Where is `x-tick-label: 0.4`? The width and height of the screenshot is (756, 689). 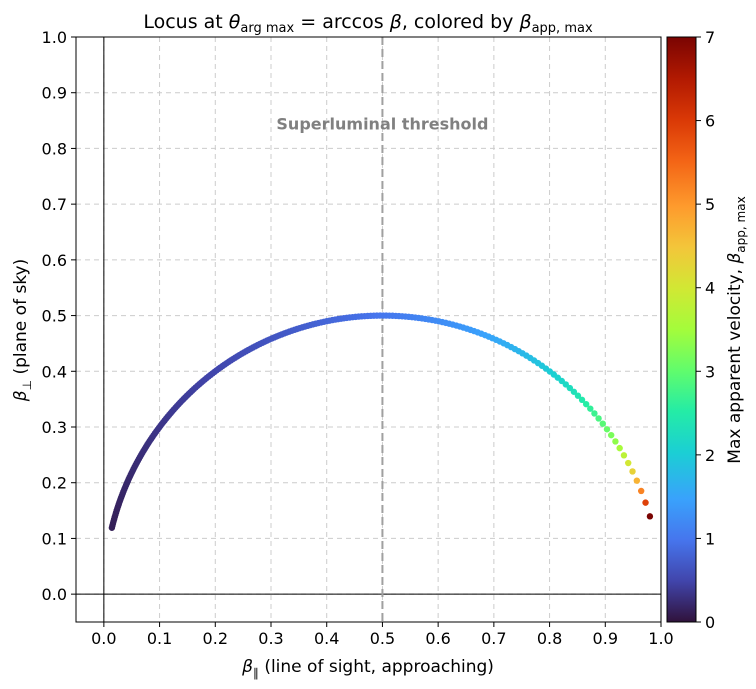
x-tick-label: 0.4 is located at coordinates (326, 638).